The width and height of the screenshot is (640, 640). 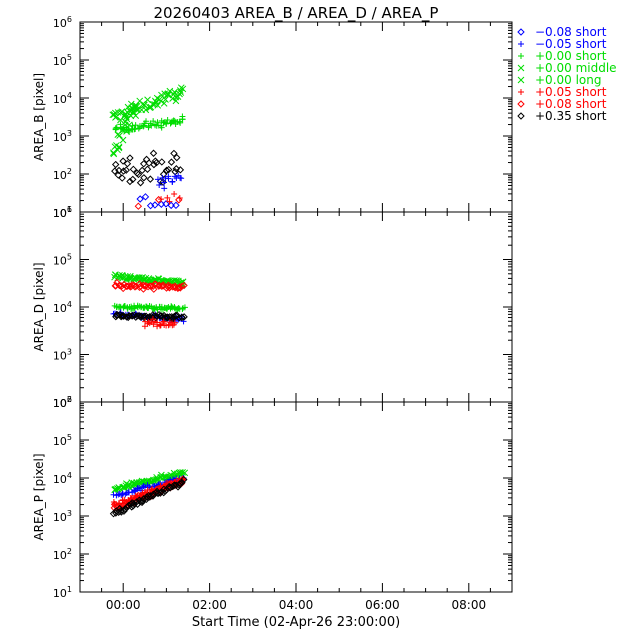 I want to click on series--0-35-short, so click(x=148, y=168).